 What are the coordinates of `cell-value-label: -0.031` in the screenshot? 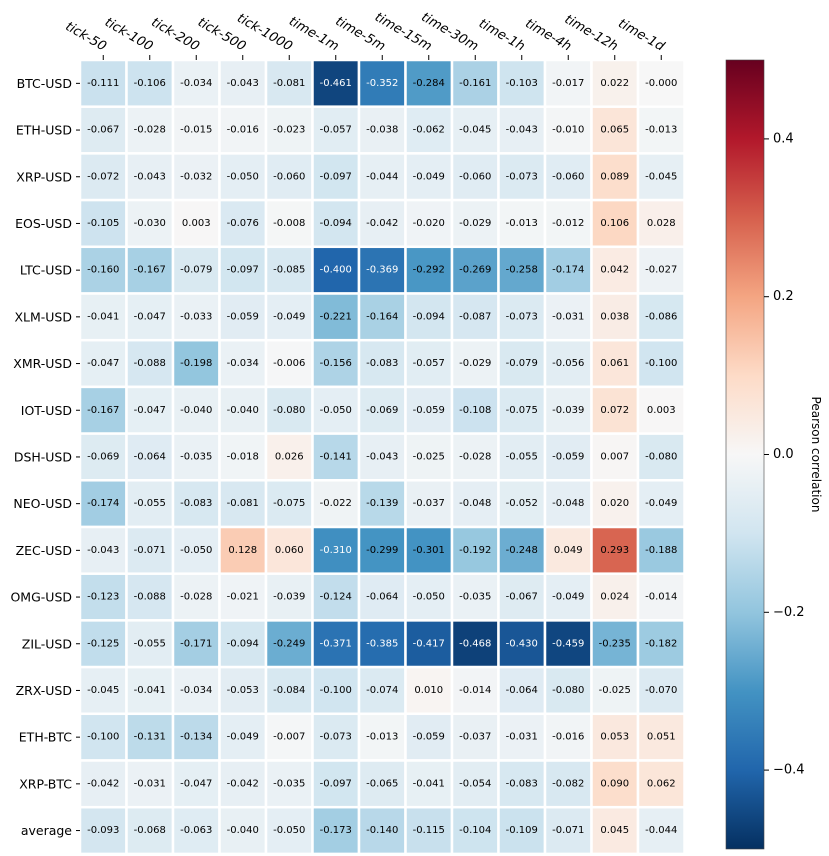 It's located at (568, 316).